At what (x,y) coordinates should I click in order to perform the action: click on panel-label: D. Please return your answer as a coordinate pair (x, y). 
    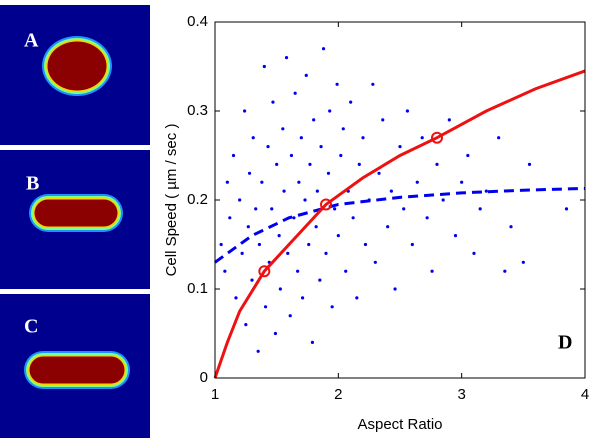
    Looking at the image, I should click on (565, 343).